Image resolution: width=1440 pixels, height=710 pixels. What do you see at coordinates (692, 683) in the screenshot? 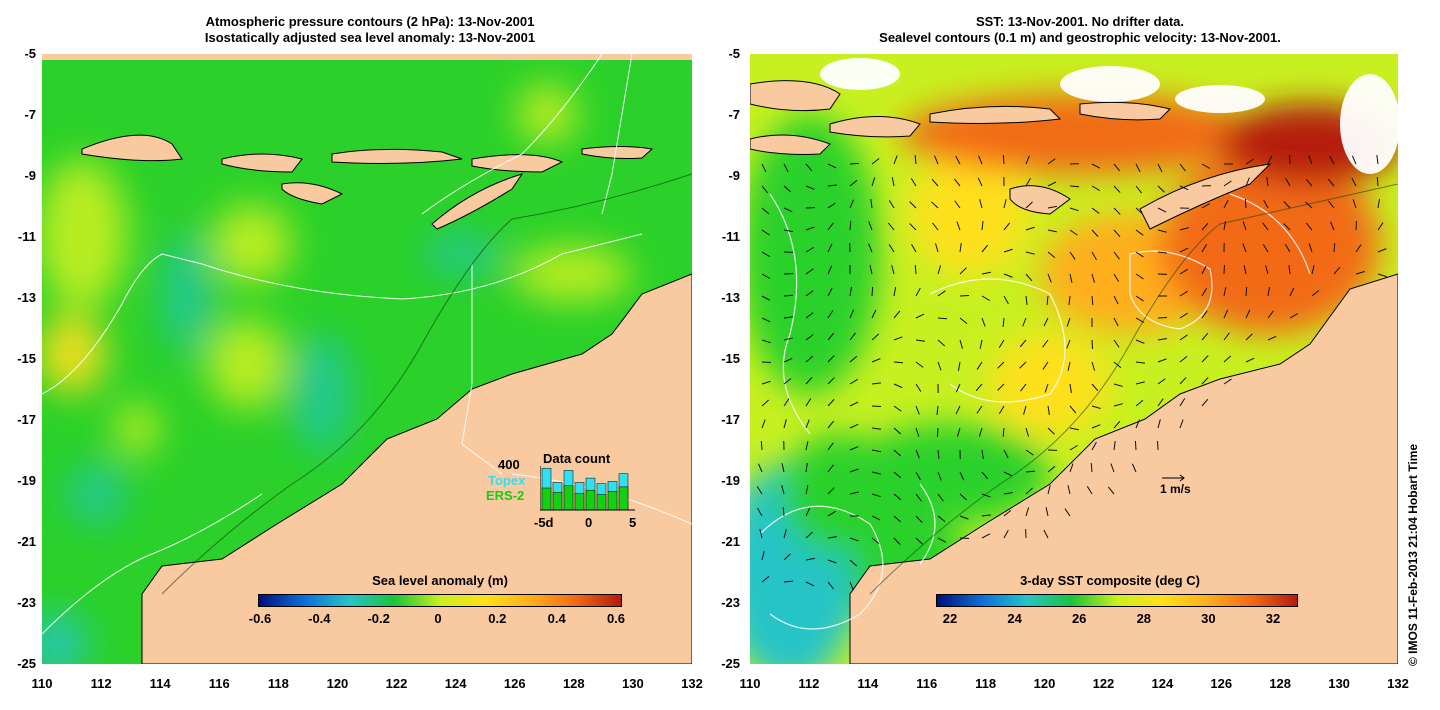
I see `left-lon-label: 132` at bounding box center [692, 683].